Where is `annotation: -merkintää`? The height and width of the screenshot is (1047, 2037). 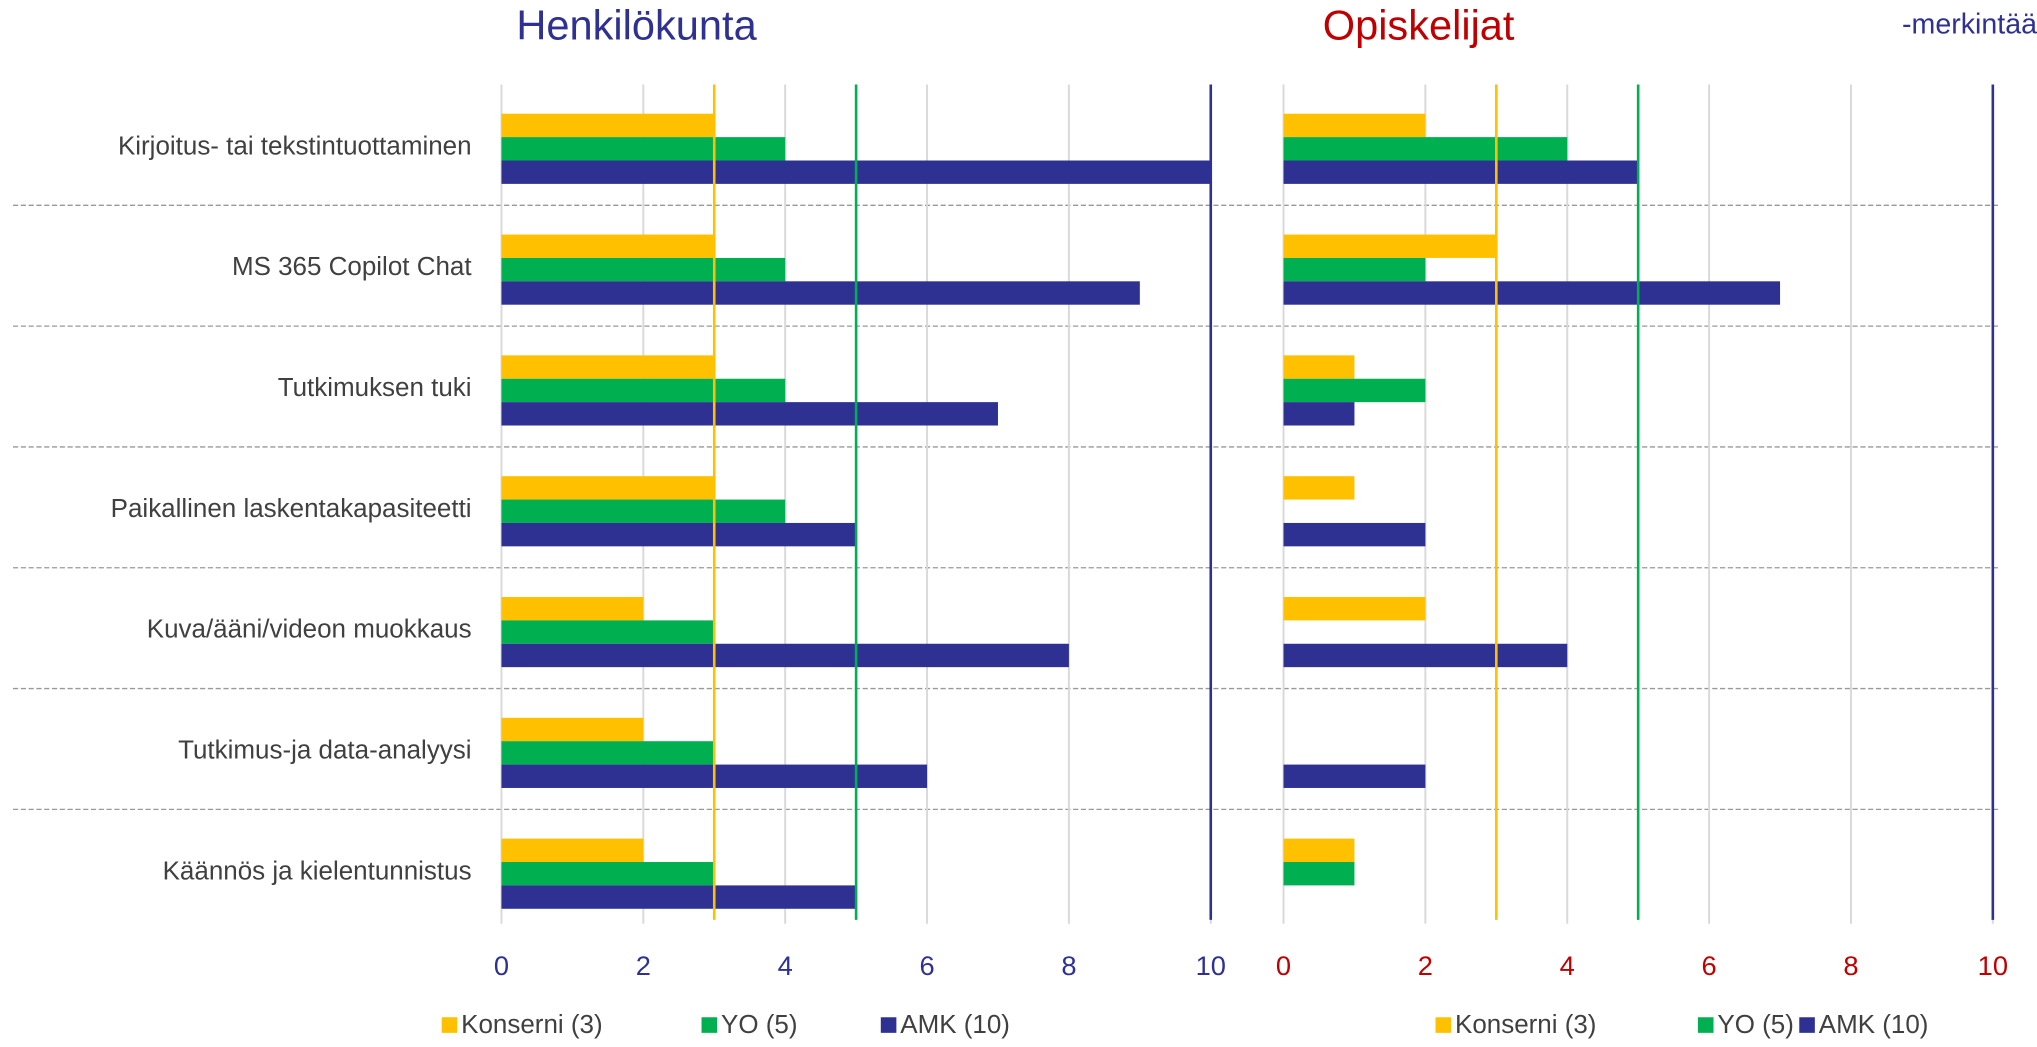 annotation: -merkintää is located at coordinates (1969, 25).